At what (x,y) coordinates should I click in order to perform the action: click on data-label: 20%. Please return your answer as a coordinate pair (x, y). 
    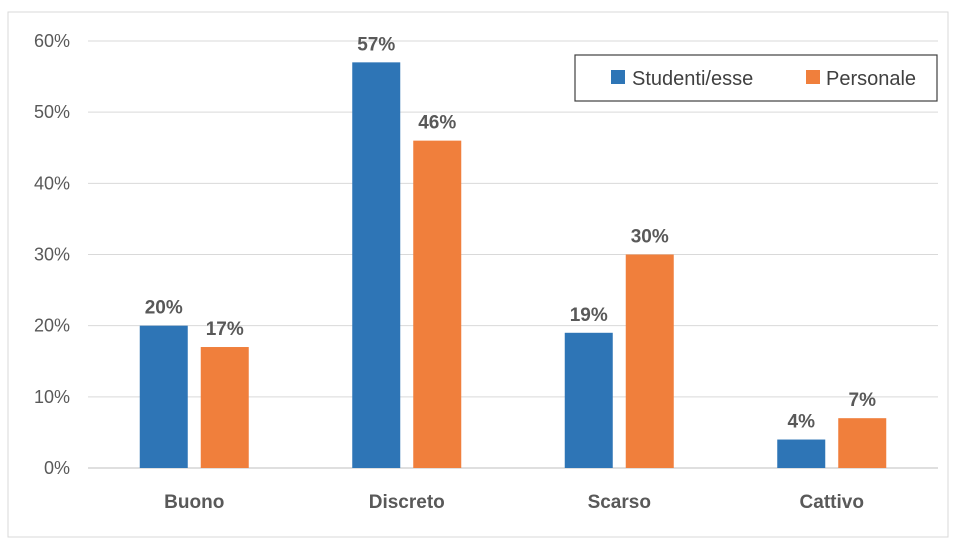
    Looking at the image, I should click on (164, 308).